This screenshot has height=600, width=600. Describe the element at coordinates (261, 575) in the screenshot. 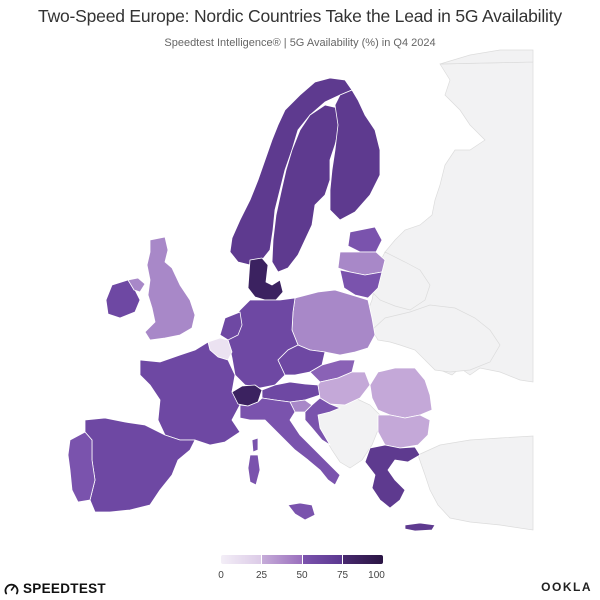

I see `legend-tick-25: 25` at that location.